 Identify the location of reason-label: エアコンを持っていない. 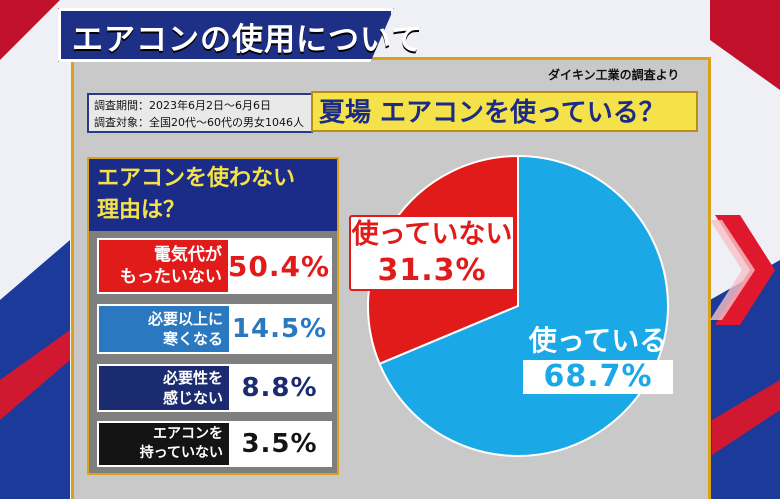
(164, 444).